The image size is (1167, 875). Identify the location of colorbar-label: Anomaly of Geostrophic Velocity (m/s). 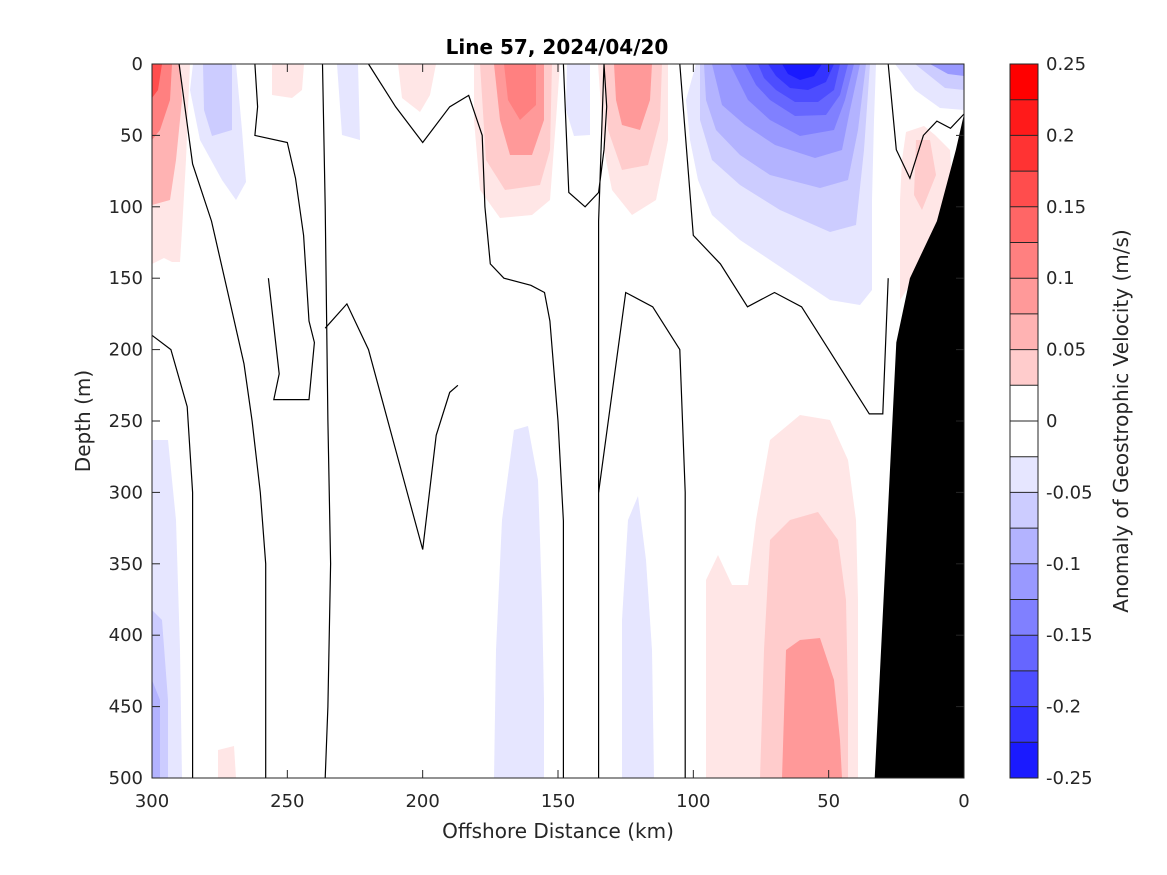
(1121, 420).